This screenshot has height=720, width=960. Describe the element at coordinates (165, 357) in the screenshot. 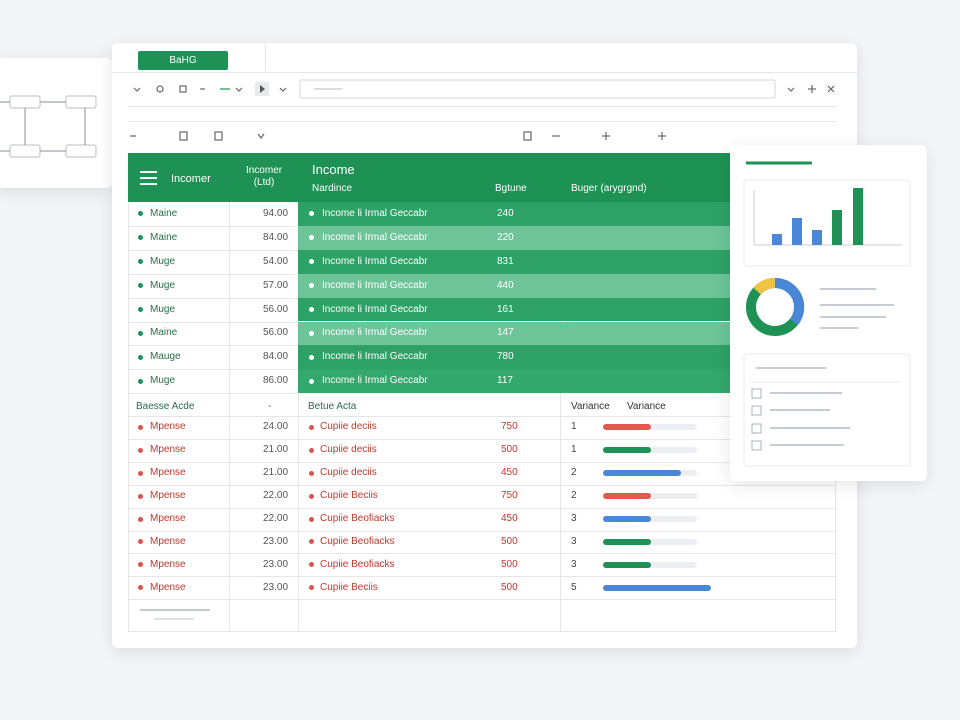

I see `row-name: Mauge` at that location.